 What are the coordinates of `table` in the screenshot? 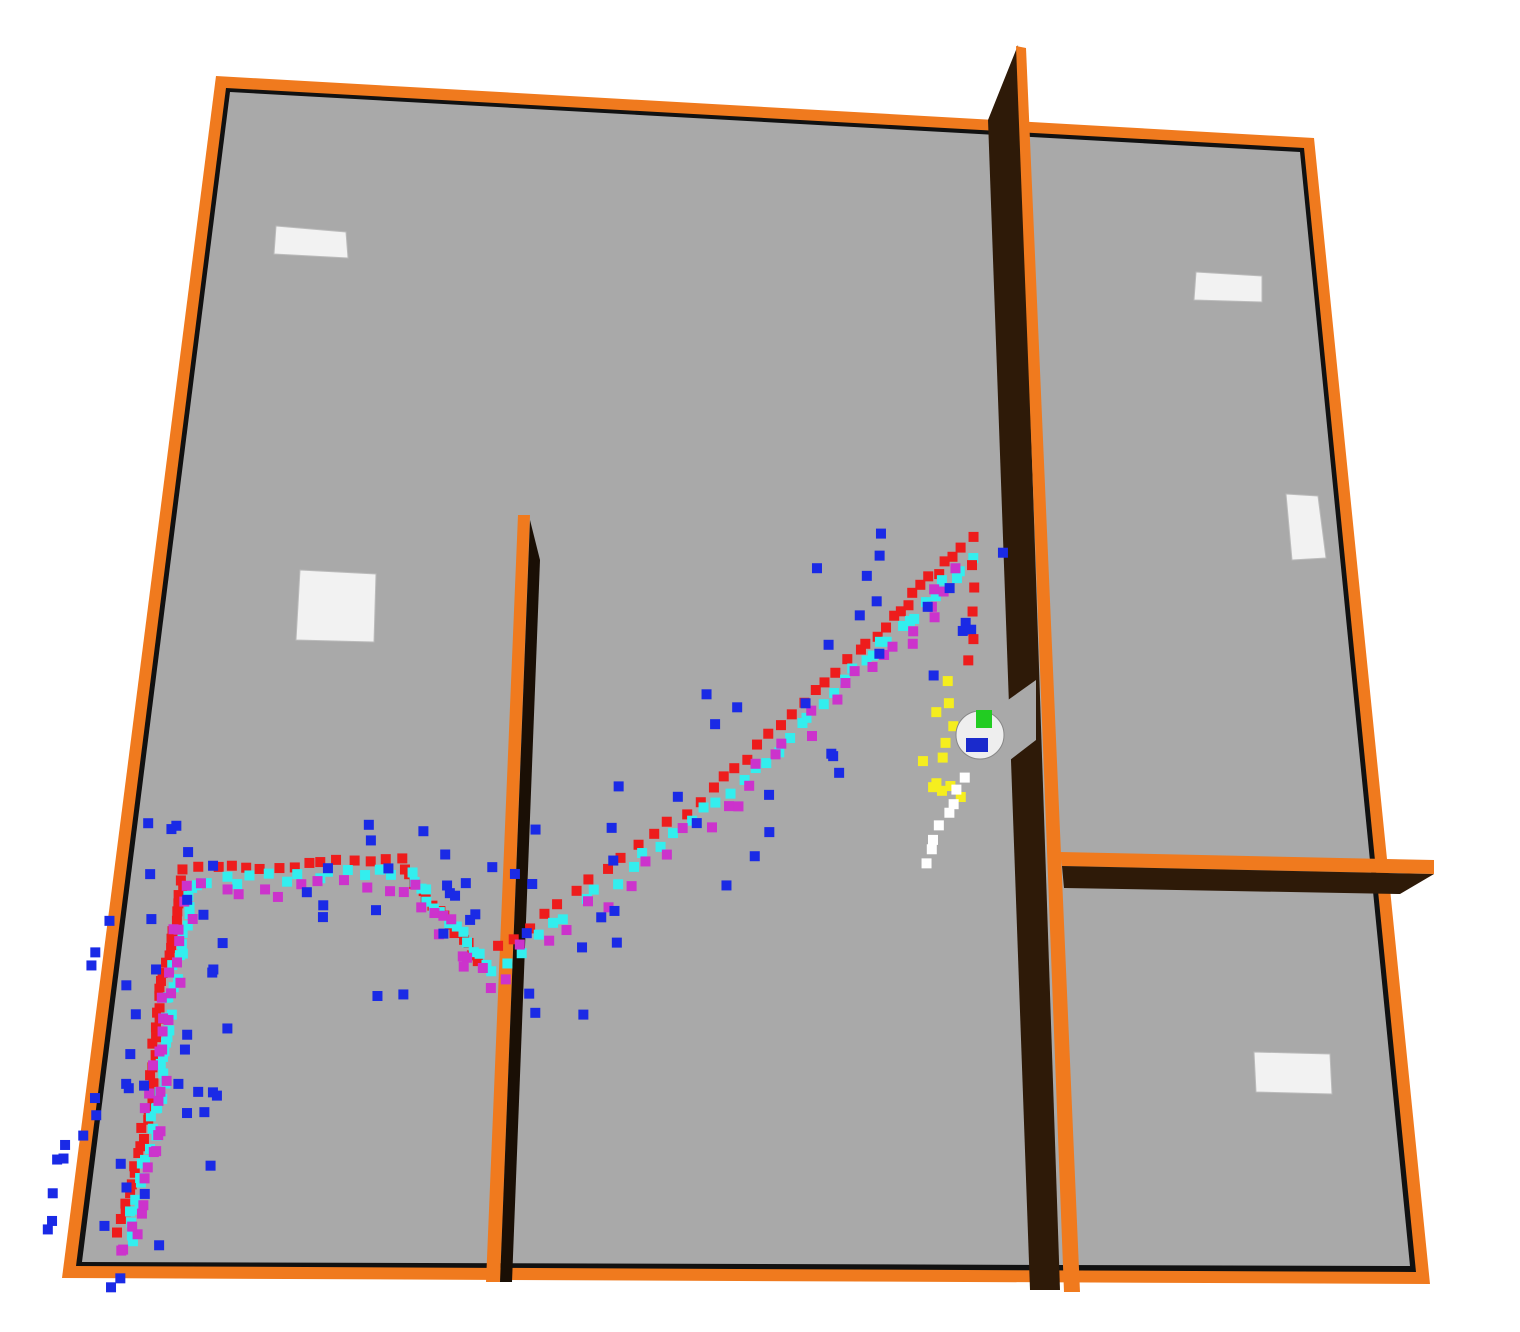 It's located at (1228, 287).